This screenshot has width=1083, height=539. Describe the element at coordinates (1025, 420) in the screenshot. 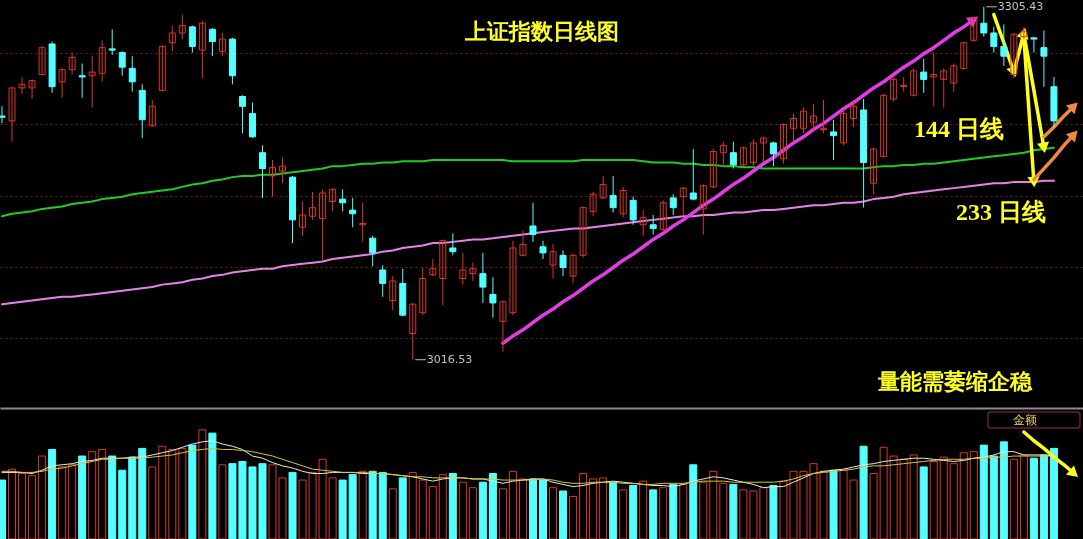

I see `chart-title: 金额` at that location.